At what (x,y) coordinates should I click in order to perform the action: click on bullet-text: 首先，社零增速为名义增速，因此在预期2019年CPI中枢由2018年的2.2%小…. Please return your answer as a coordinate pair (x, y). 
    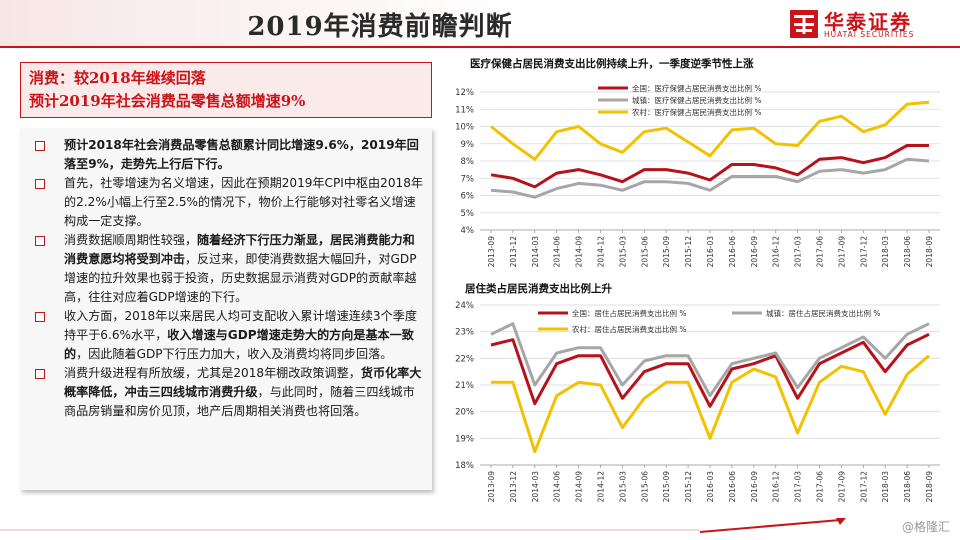
    Looking at the image, I should click on (244, 202).